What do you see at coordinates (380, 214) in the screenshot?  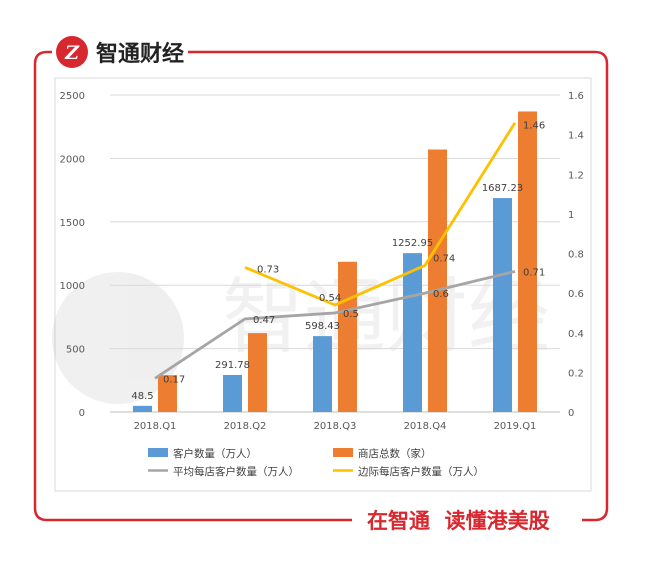 I see `line-marginal-customers-per-store` at bounding box center [380, 214].